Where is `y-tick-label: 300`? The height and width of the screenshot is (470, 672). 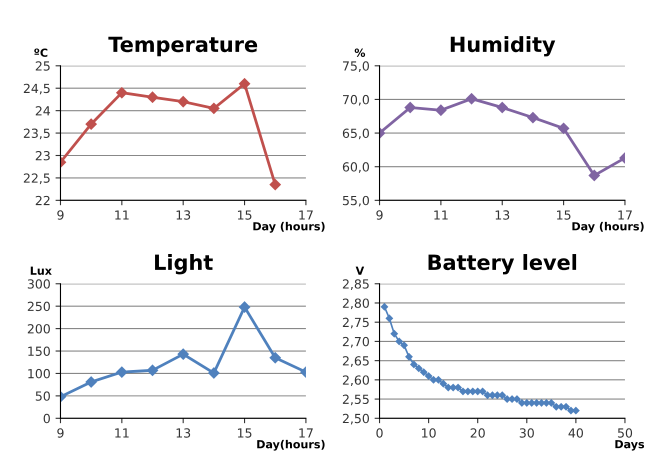 y-tick-label: 300 is located at coordinates (39, 284).